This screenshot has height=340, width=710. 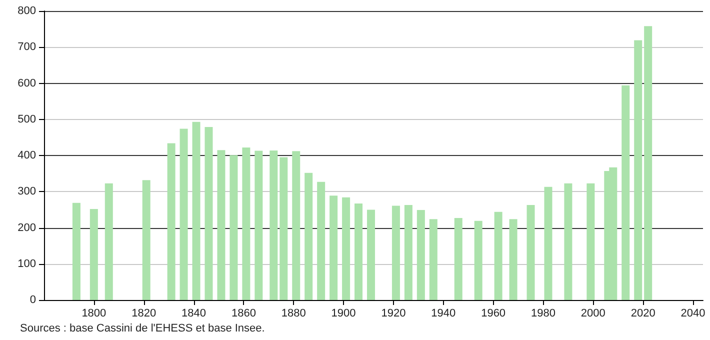 I want to click on source-note: Sources : base Cassini de l'EHESS et base Insee., so click(x=142, y=328).